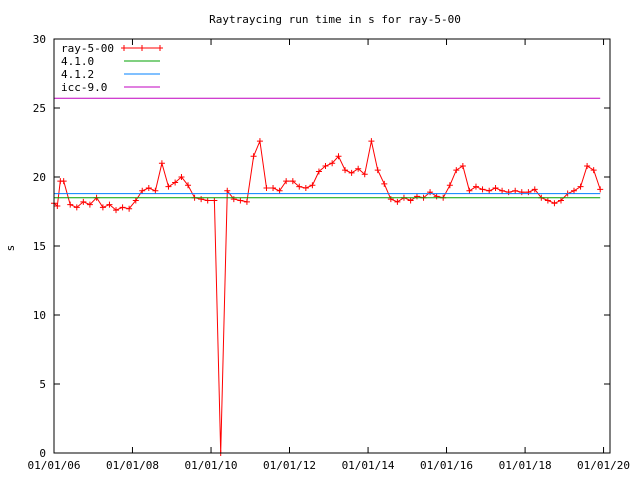 Image resolution: width=640 pixels, height=480 pixels. Describe the element at coordinates (211, 465) in the screenshot. I see `x-tick-label: 01/01/10` at that location.